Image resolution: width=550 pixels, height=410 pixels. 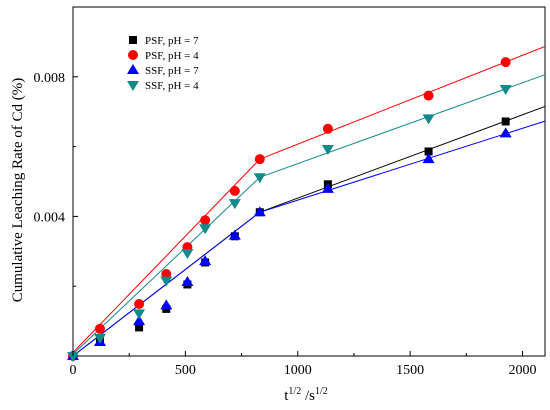 What do you see at coordinates (523, 370) in the screenshot?
I see `x-tick-label: 2000` at bounding box center [523, 370].